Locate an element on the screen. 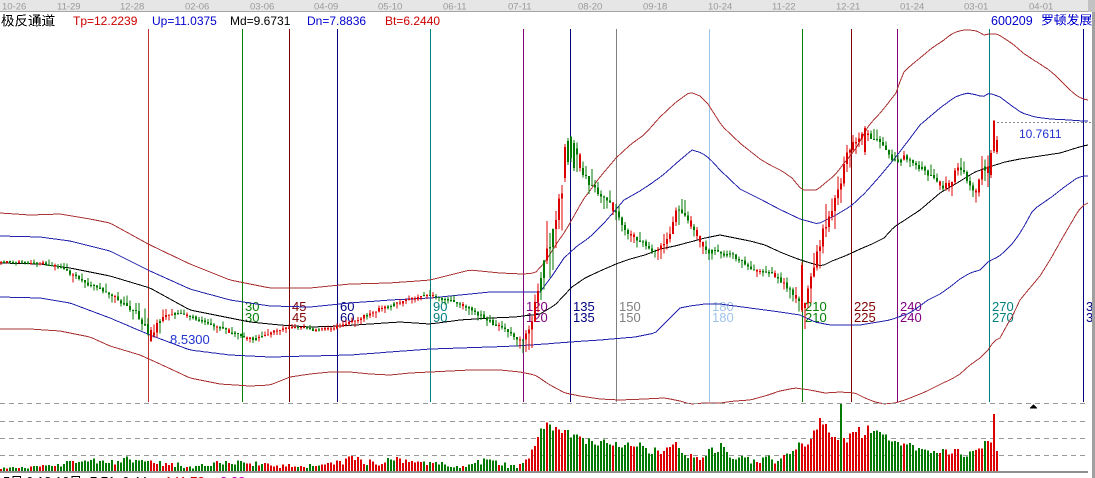 The height and width of the screenshot is (478, 1095). svg-text: 07-11 is located at coordinates (520, 7).